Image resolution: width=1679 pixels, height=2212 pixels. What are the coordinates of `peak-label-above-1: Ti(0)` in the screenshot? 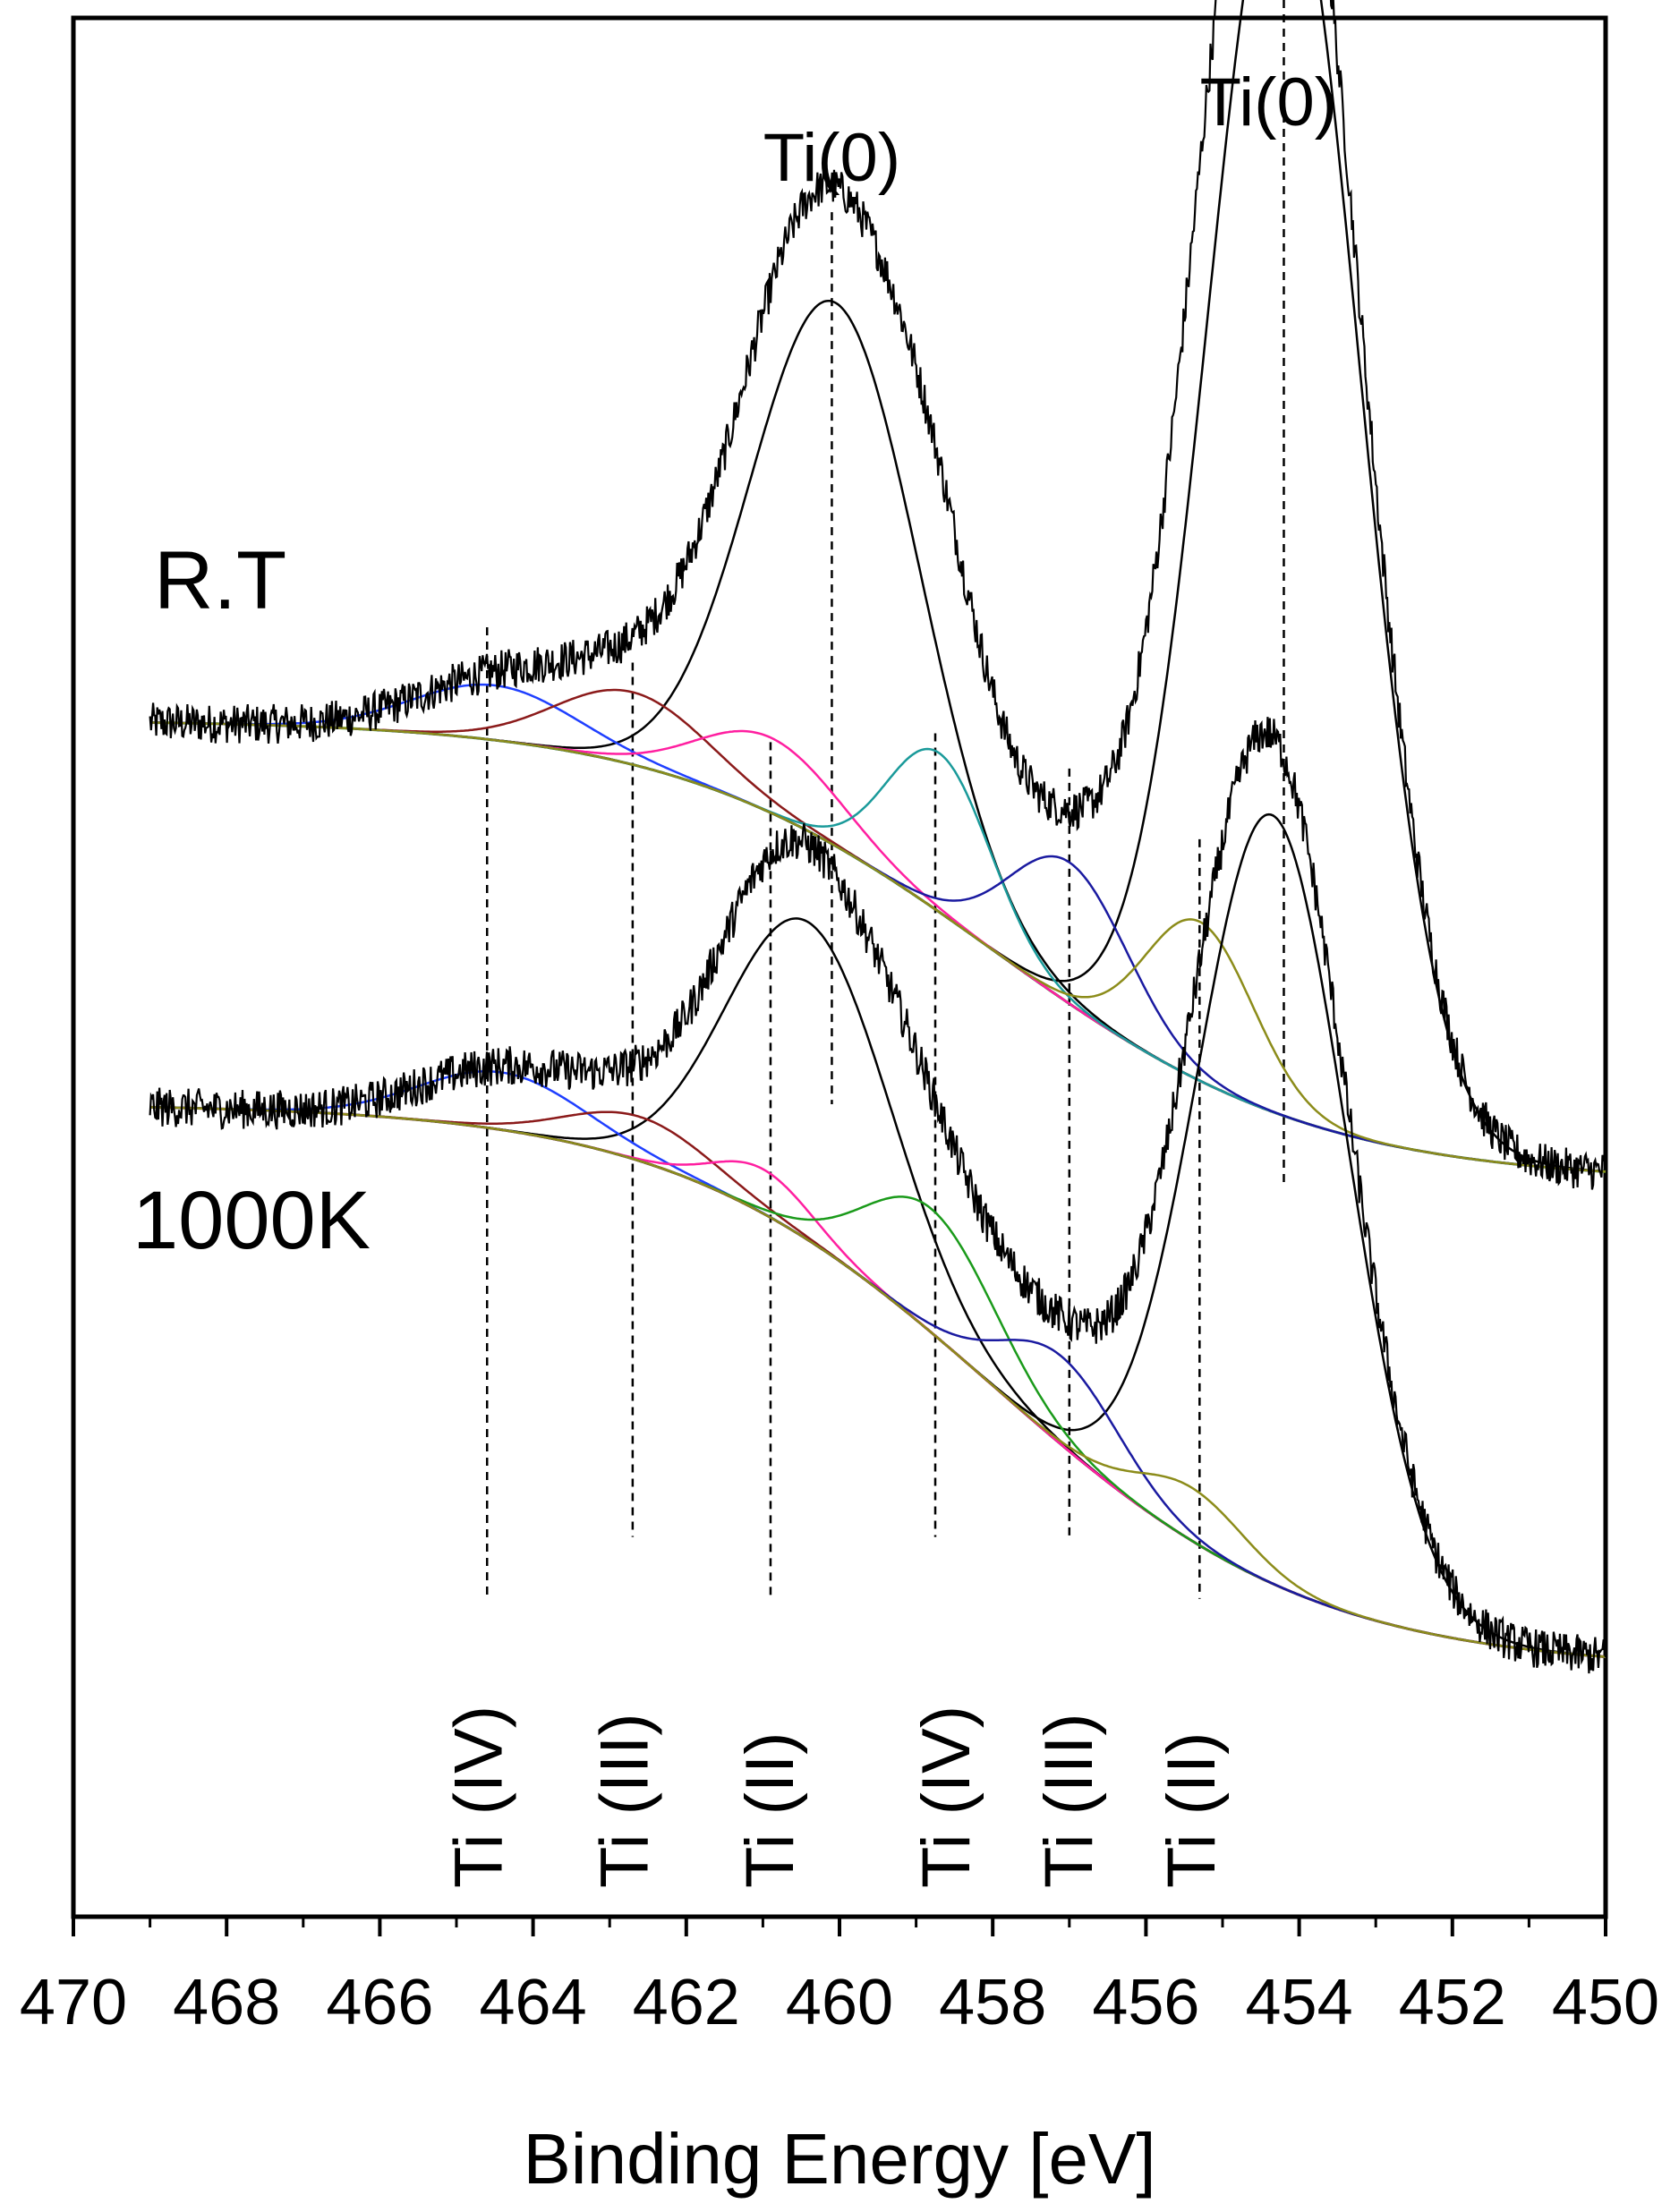 It's located at (1268, 102).